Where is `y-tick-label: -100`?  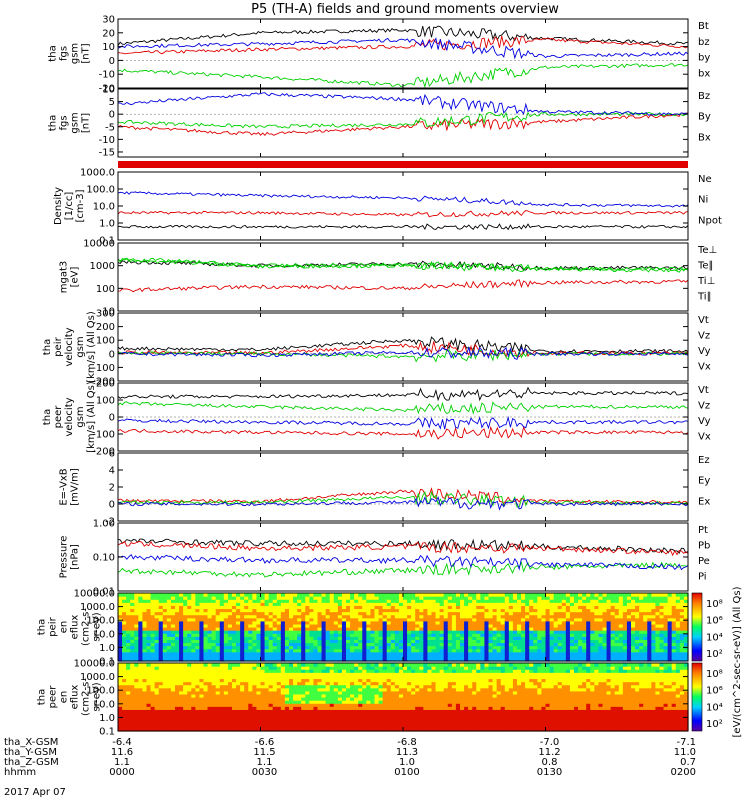 y-tick-label: -100 is located at coordinates (103, 368).